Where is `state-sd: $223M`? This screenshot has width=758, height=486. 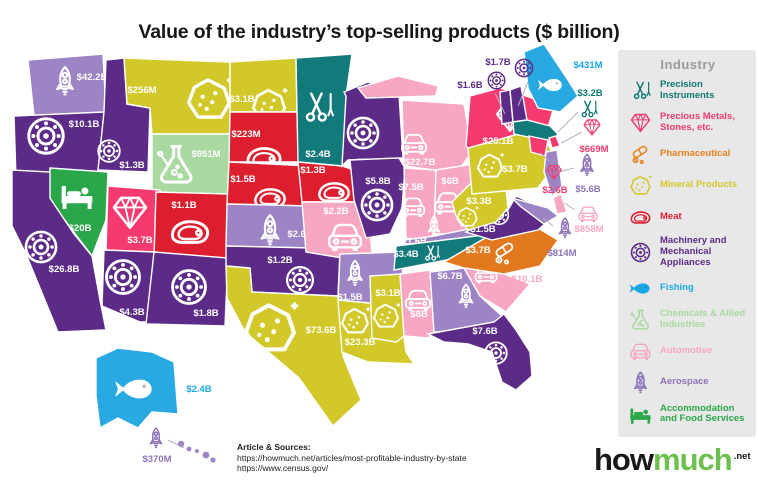 state-sd: $223M is located at coordinates (264, 140).